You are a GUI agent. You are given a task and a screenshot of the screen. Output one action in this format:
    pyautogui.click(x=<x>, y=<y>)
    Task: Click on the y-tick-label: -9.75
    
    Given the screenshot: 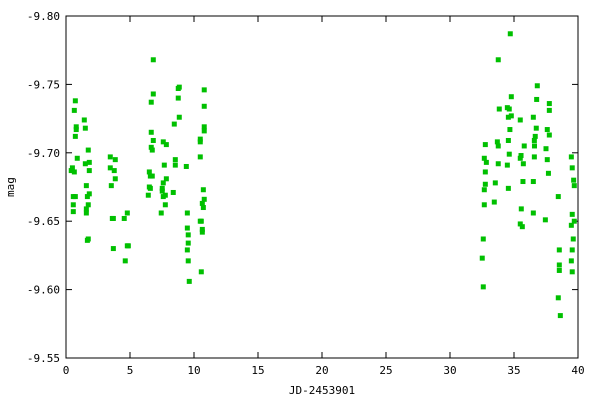 What is the action you would take?
    pyautogui.click(x=43, y=84)
    